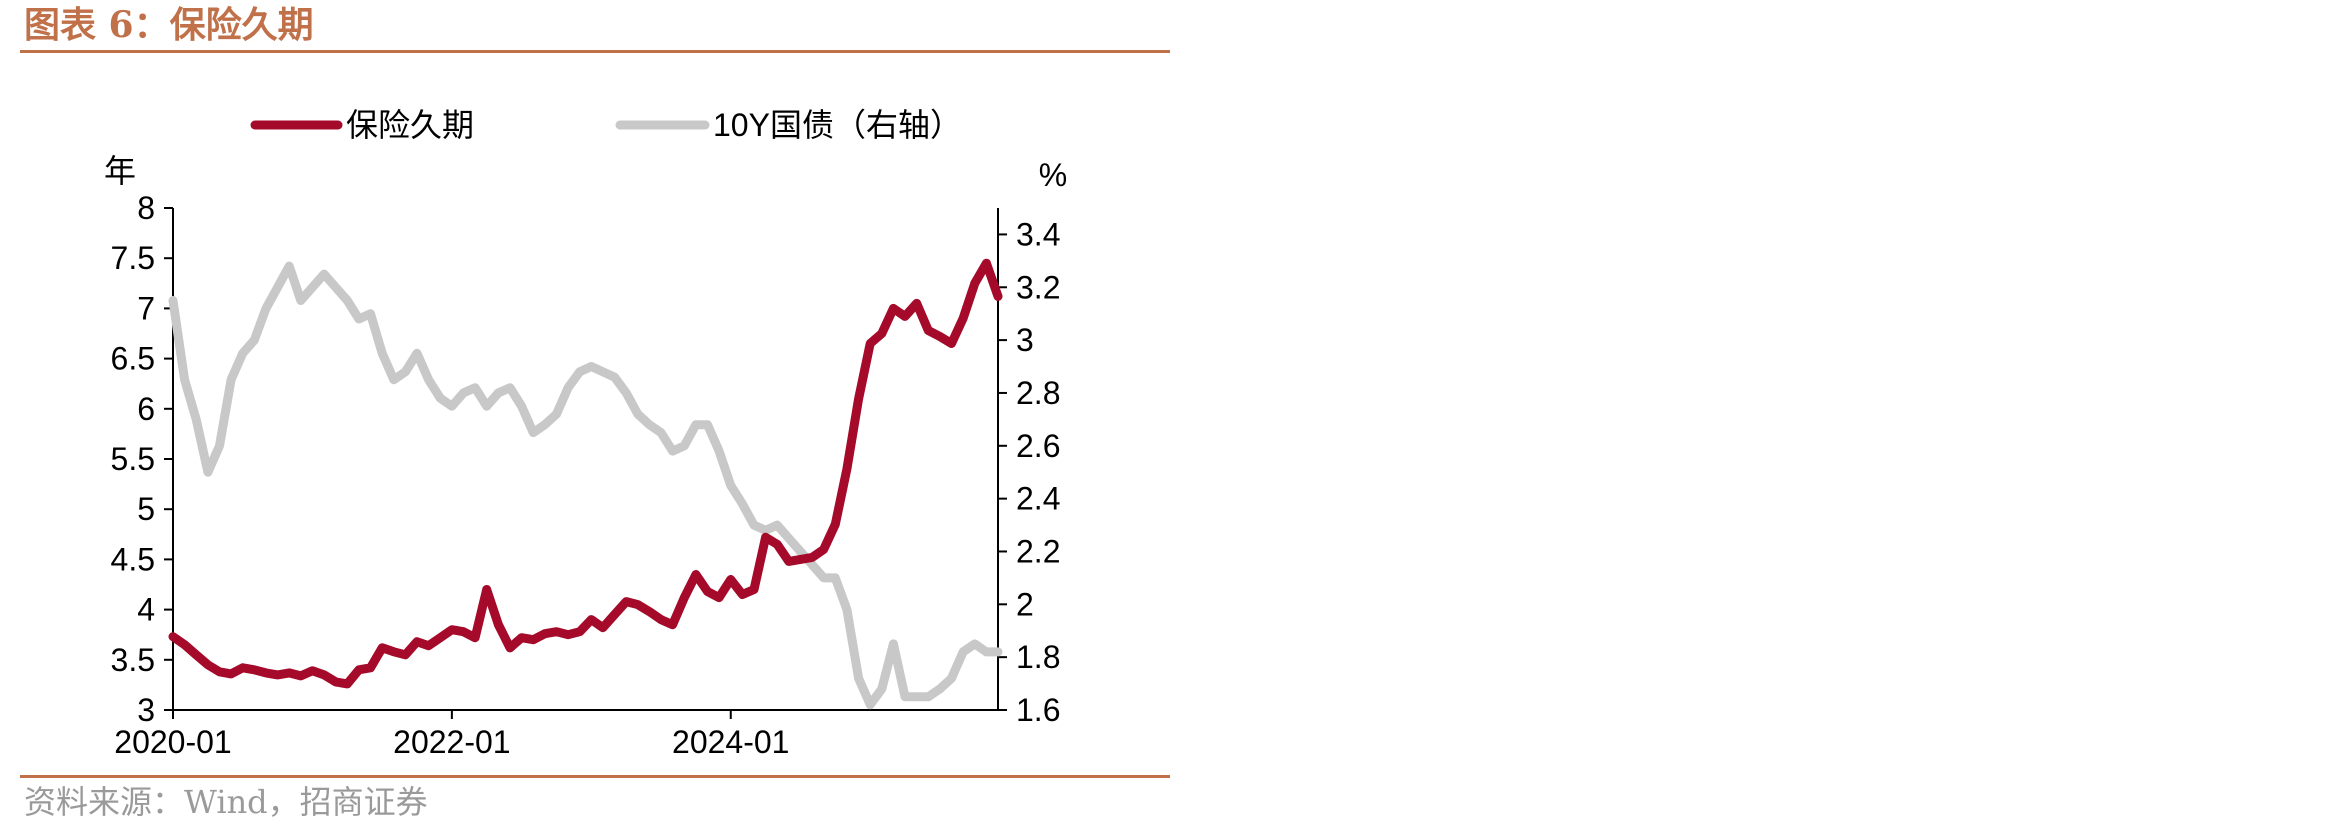  What do you see at coordinates (133, 559) in the screenshot?
I see `left-tick-label: 4.5` at bounding box center [133, 559].